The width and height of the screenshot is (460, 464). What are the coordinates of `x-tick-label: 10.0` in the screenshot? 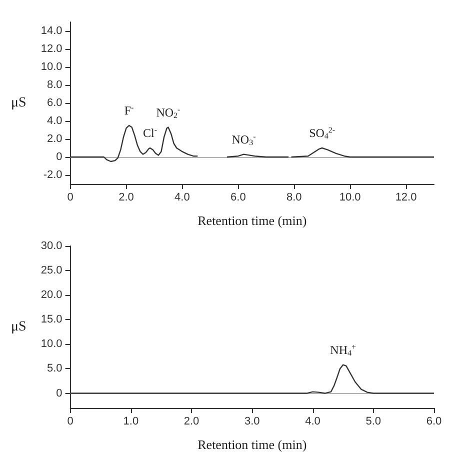 It's located at (350, 198).